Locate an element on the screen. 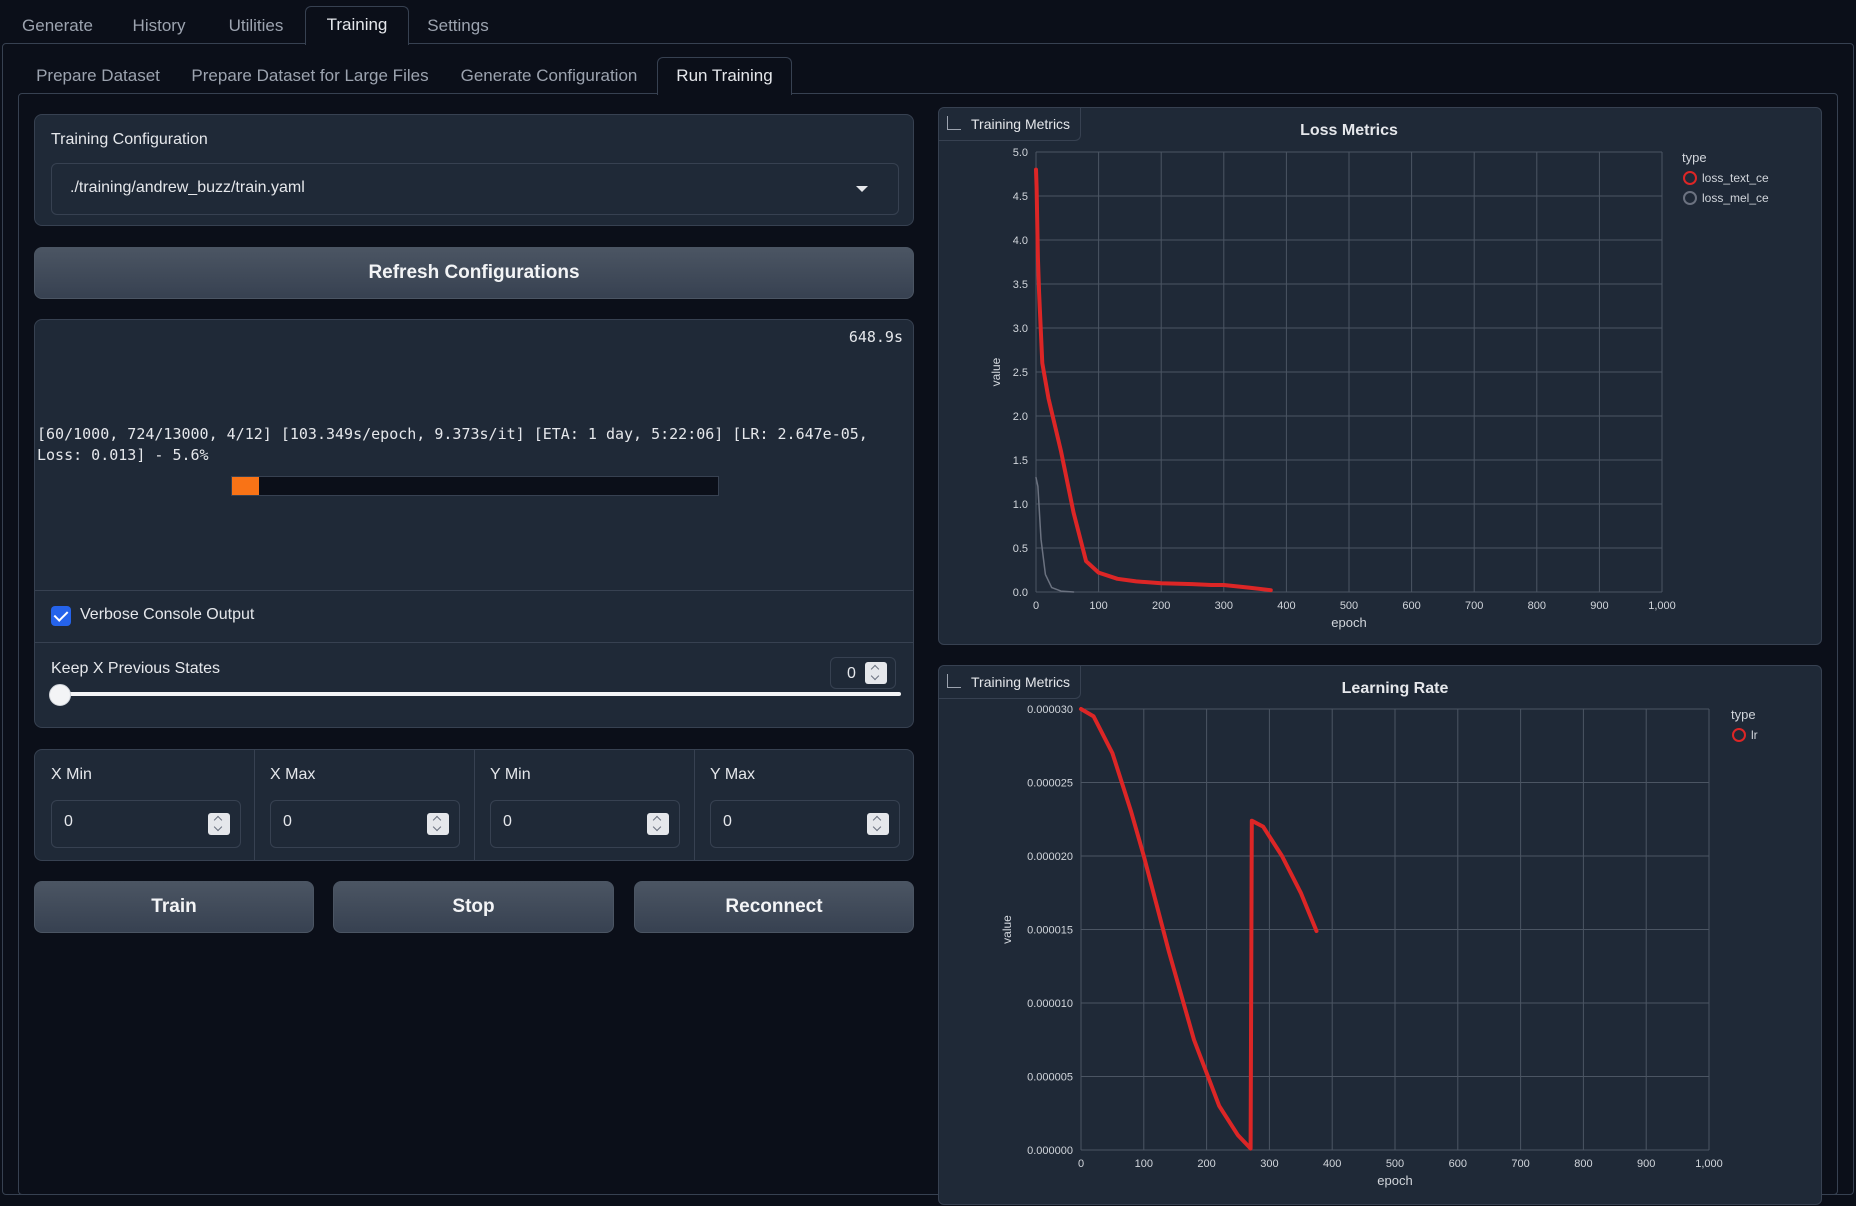  tab-utilities: Utilities is located at coordinates (256, 25).